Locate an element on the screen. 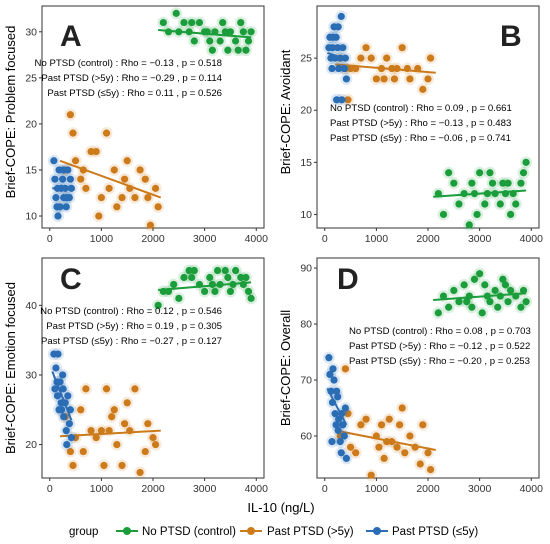  x-tick-label: 4000 is located at coordinates (257, 239).